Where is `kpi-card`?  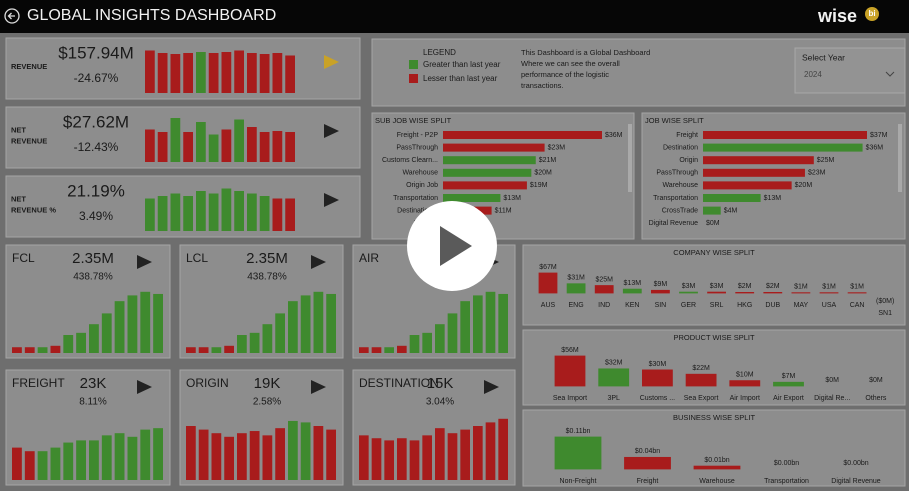 kpi-card is located at coordinates (183, 206).